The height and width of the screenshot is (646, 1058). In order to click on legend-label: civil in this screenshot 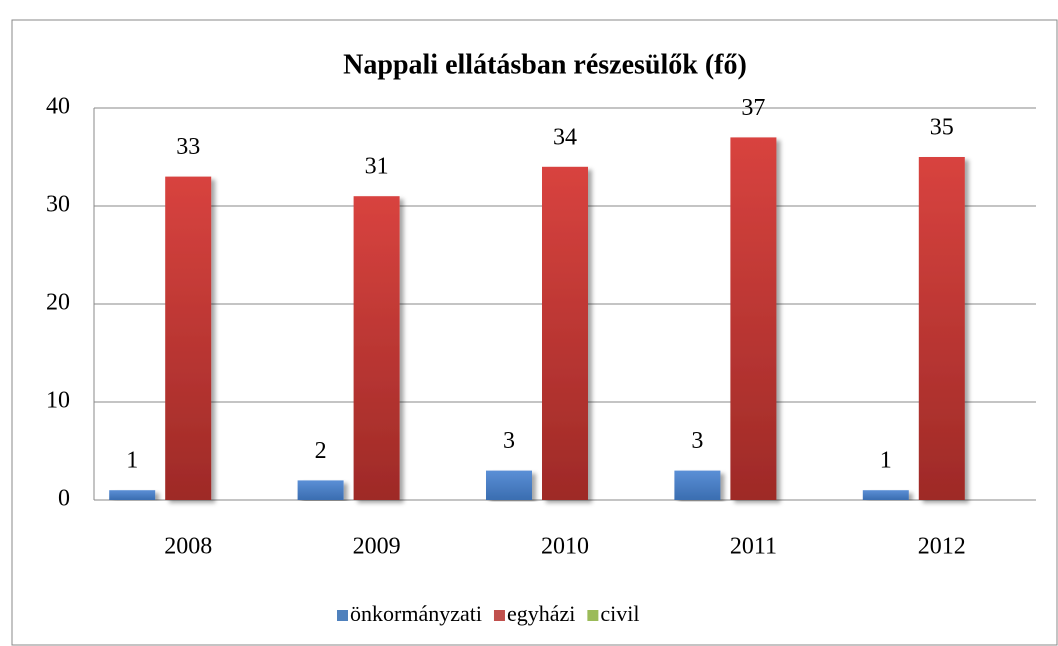, I will do `click(619, 613)`.